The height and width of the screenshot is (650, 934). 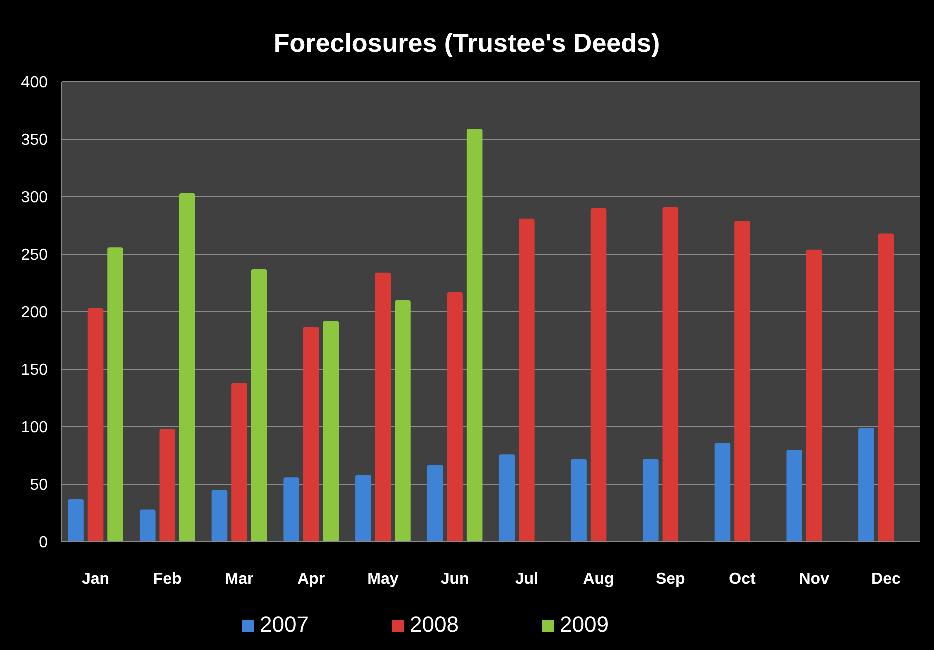 What do you see at coordinates (34, 428) in the screenshot?
I see `y-tick-label: 100` at bounding box center [34, 428].